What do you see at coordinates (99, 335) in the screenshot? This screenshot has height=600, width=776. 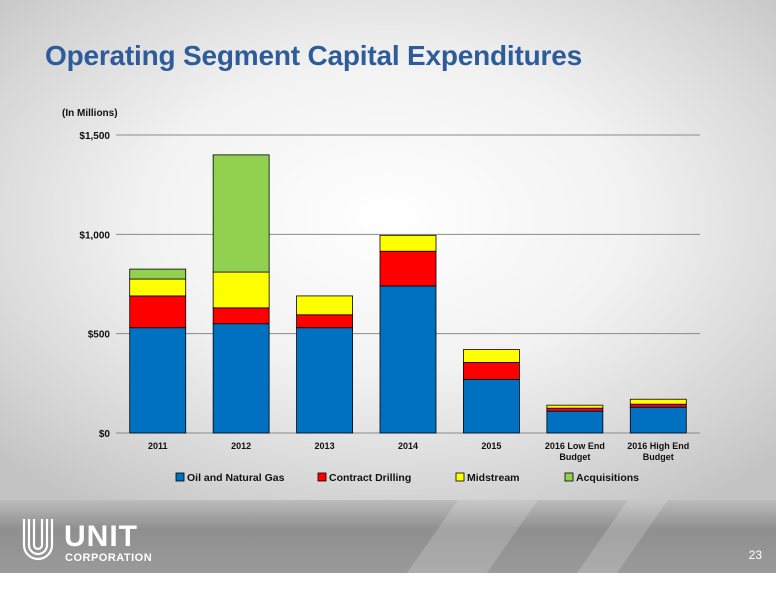 I see `y-tick-label: $500` at bounding box center [99, 335].